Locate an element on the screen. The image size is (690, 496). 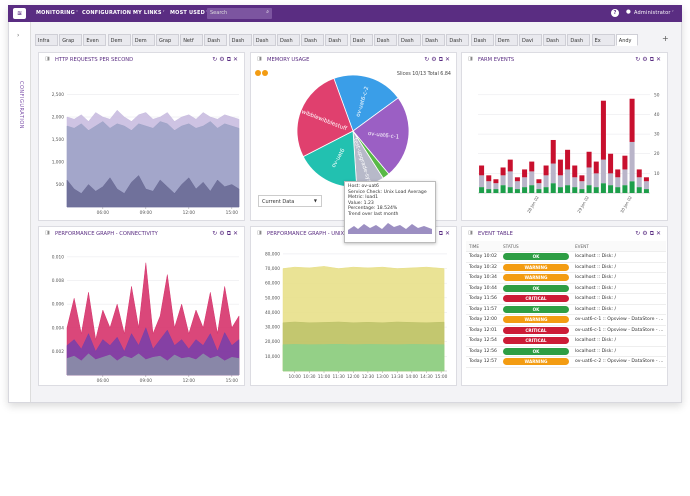
y-tick-label: 50 is located at coordinates (657, 95).